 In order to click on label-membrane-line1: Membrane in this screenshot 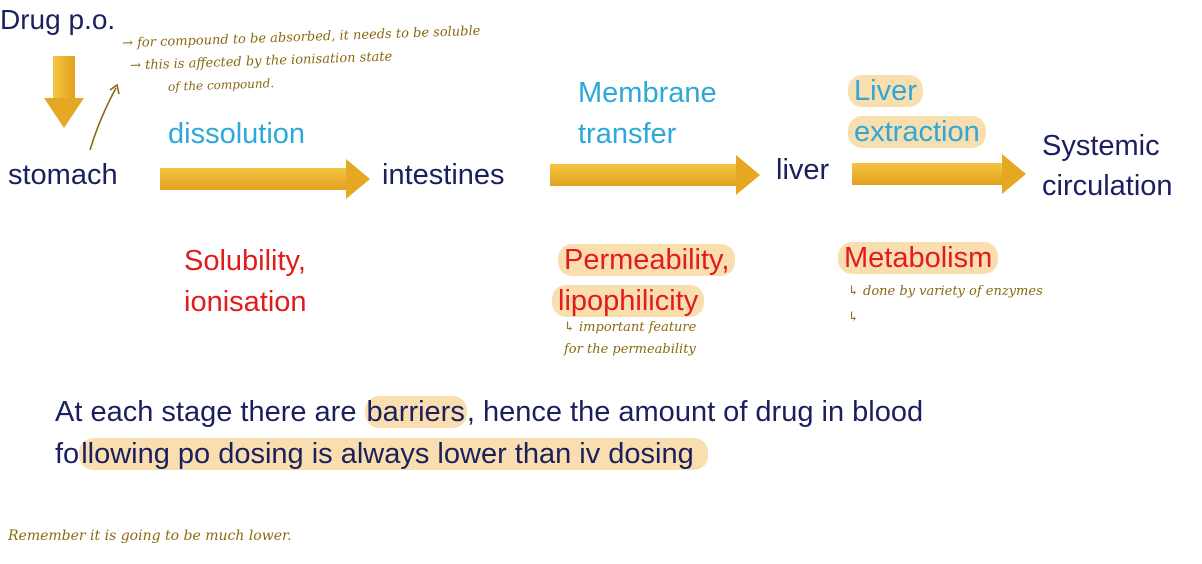, I will do `click(647, 93)`.